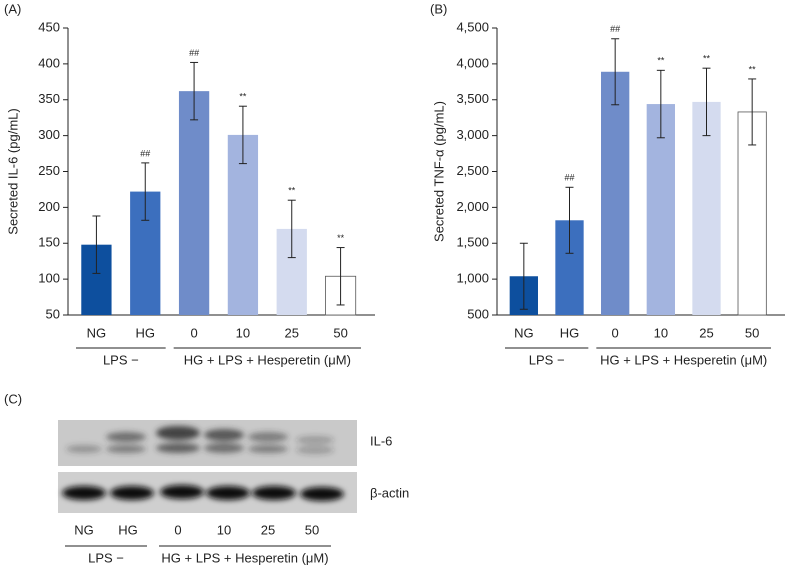 The width and height of the screenshot is (789, 576). I want to click on y-tick-label: 100, so click(49, 278).